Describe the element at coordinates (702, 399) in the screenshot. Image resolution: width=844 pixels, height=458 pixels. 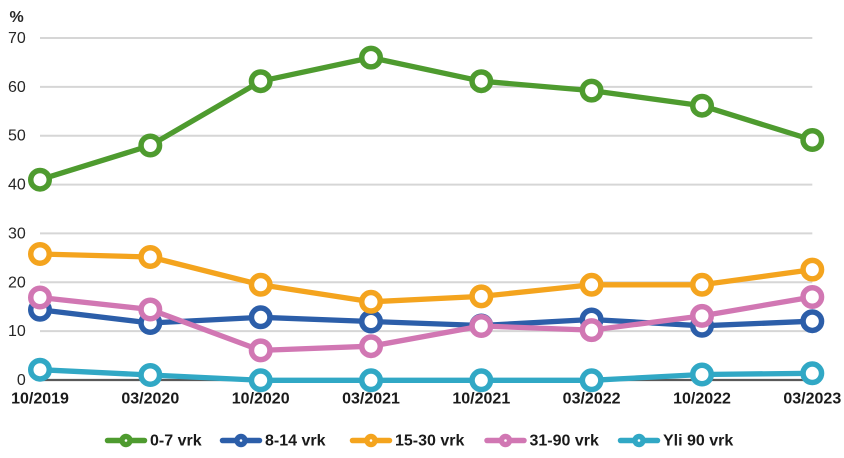
I see `svg-text: 10/2022` at that location.